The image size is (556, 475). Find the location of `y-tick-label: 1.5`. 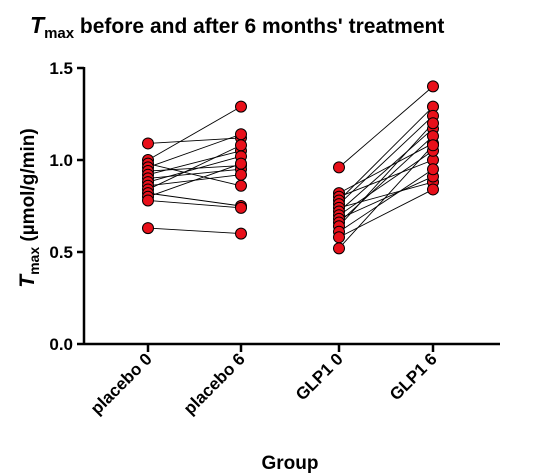

y-tick-label: 1.5 is located at coordinates (61, 68).